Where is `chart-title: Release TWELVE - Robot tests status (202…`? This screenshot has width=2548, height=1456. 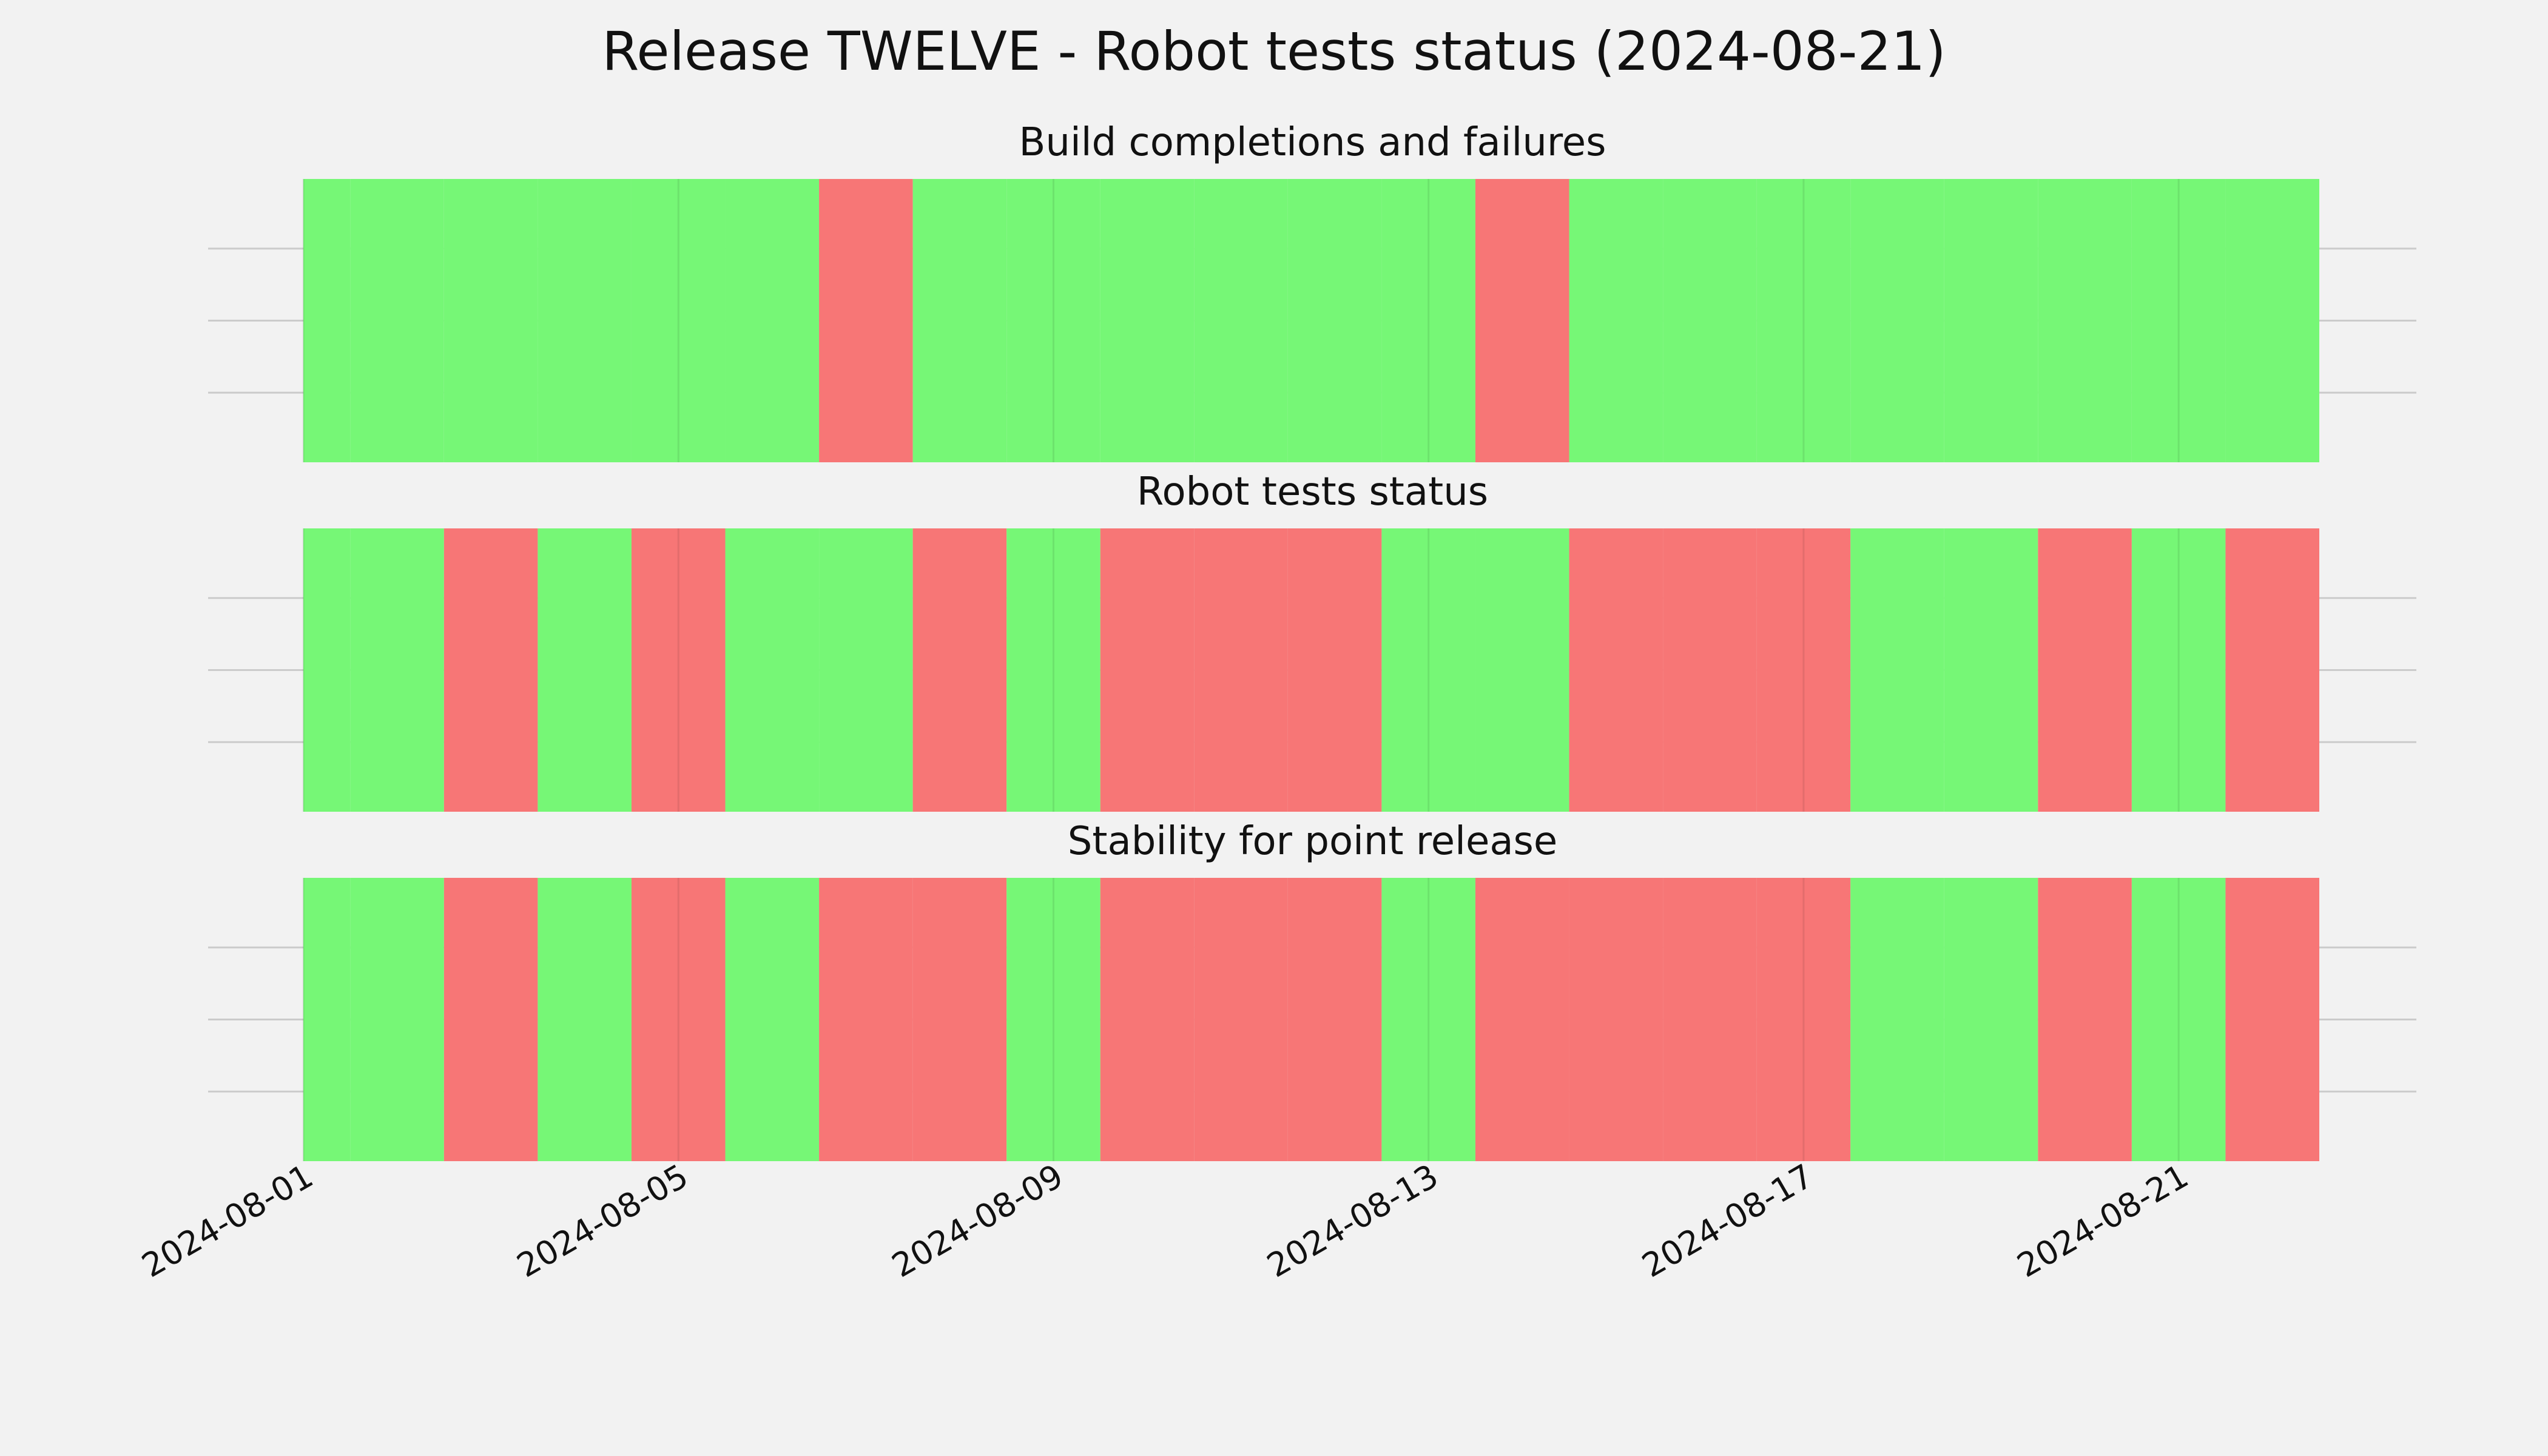 chart-title: Release TWELVE - Robot tests status (202… is located at coordinates (1274, 51).